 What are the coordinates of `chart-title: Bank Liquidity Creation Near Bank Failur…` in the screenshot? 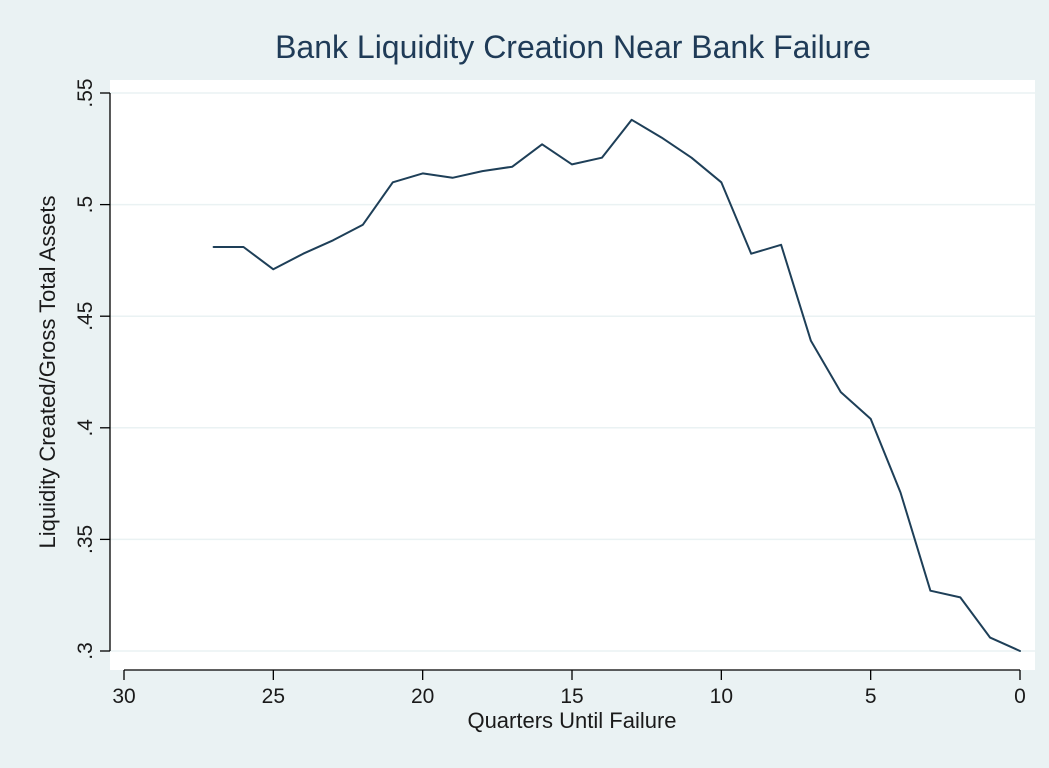 It's located at (573, 47).